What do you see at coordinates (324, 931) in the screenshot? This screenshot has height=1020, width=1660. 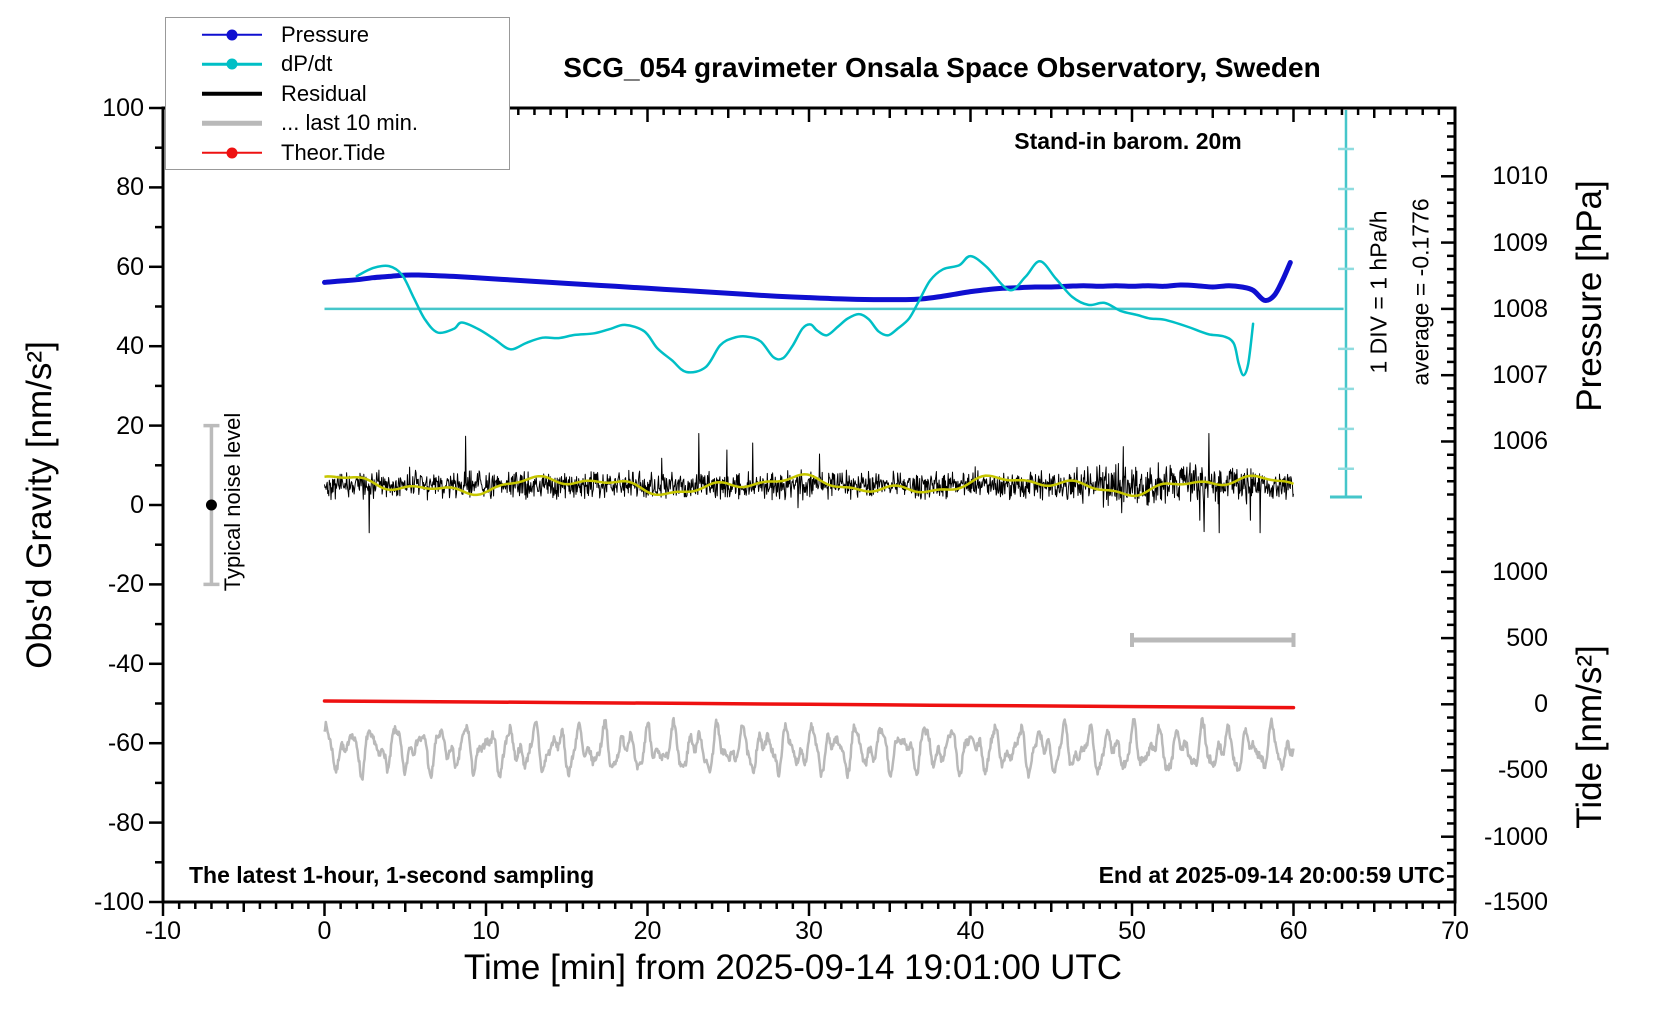 I see `time-tick-label: 0` at bounding box center [324, 931].